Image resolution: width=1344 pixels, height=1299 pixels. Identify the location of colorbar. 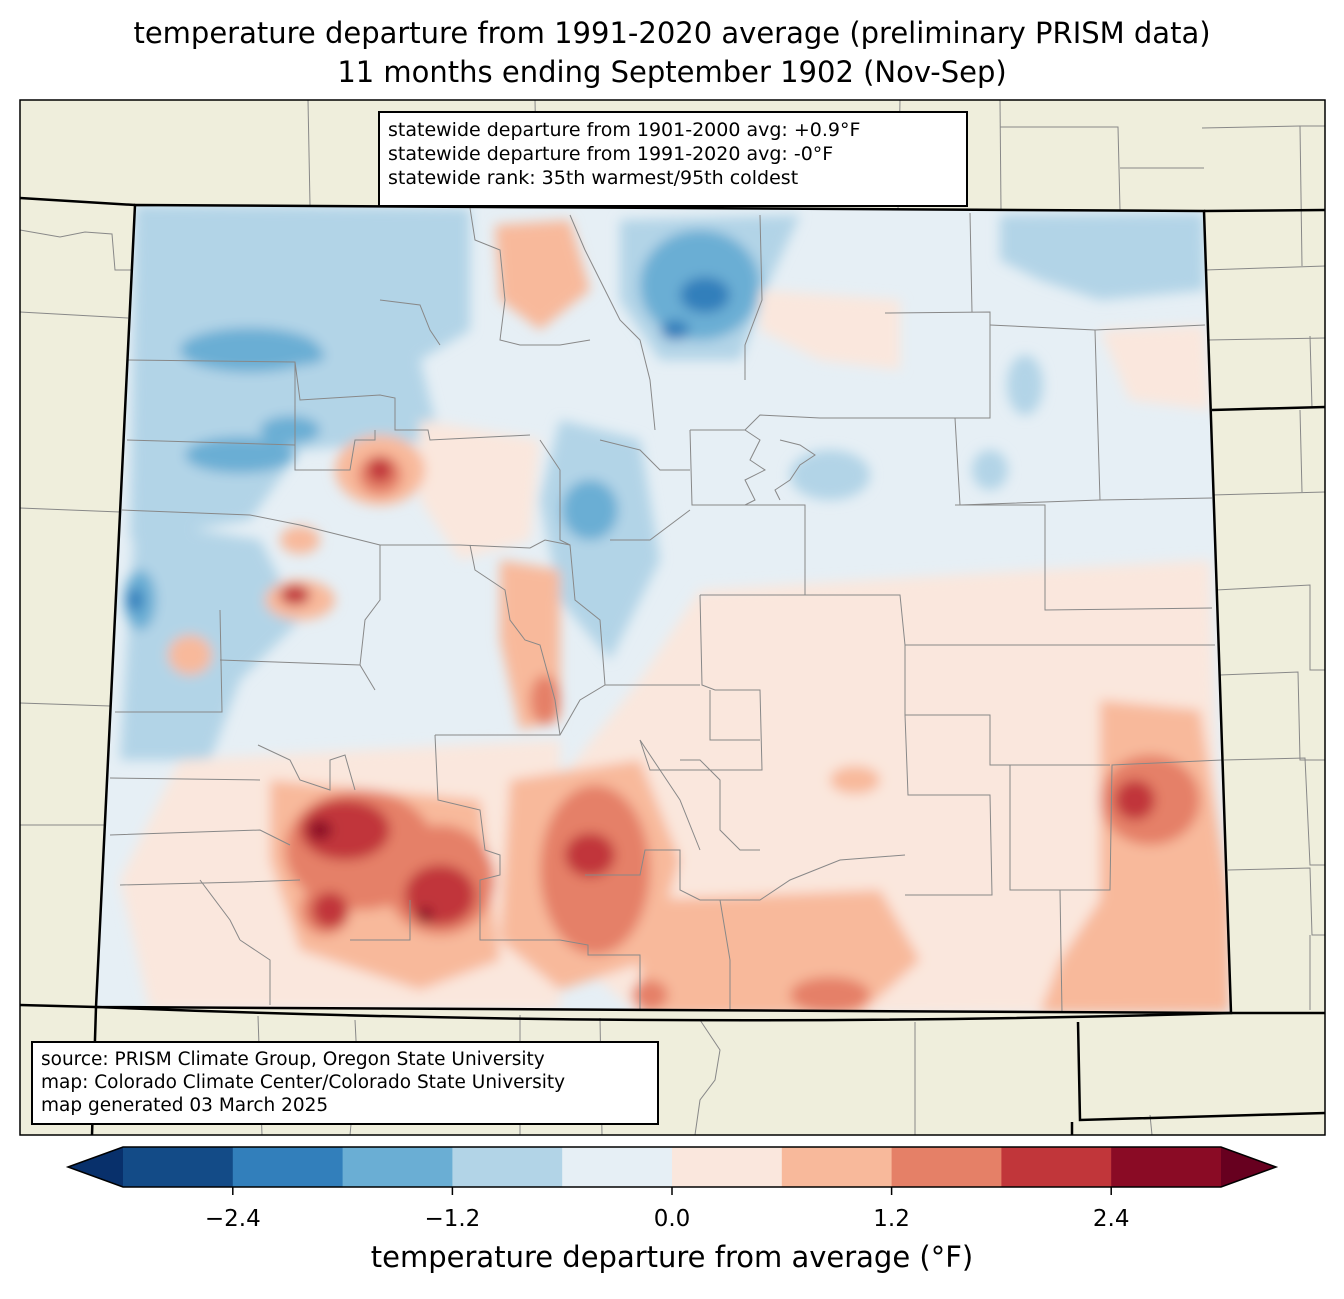
(672, 1170).